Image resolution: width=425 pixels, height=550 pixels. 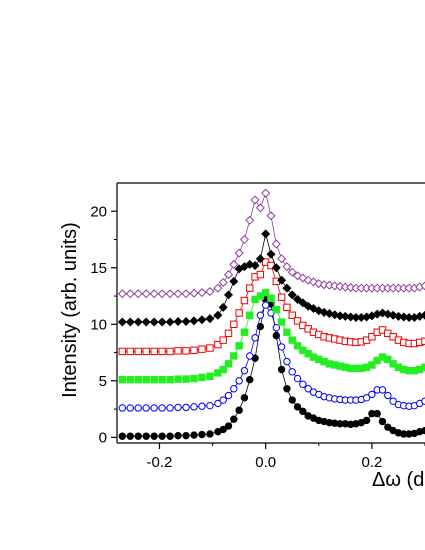 I want to click on x-tick-label: 0.0, so click(x=265, y=462).